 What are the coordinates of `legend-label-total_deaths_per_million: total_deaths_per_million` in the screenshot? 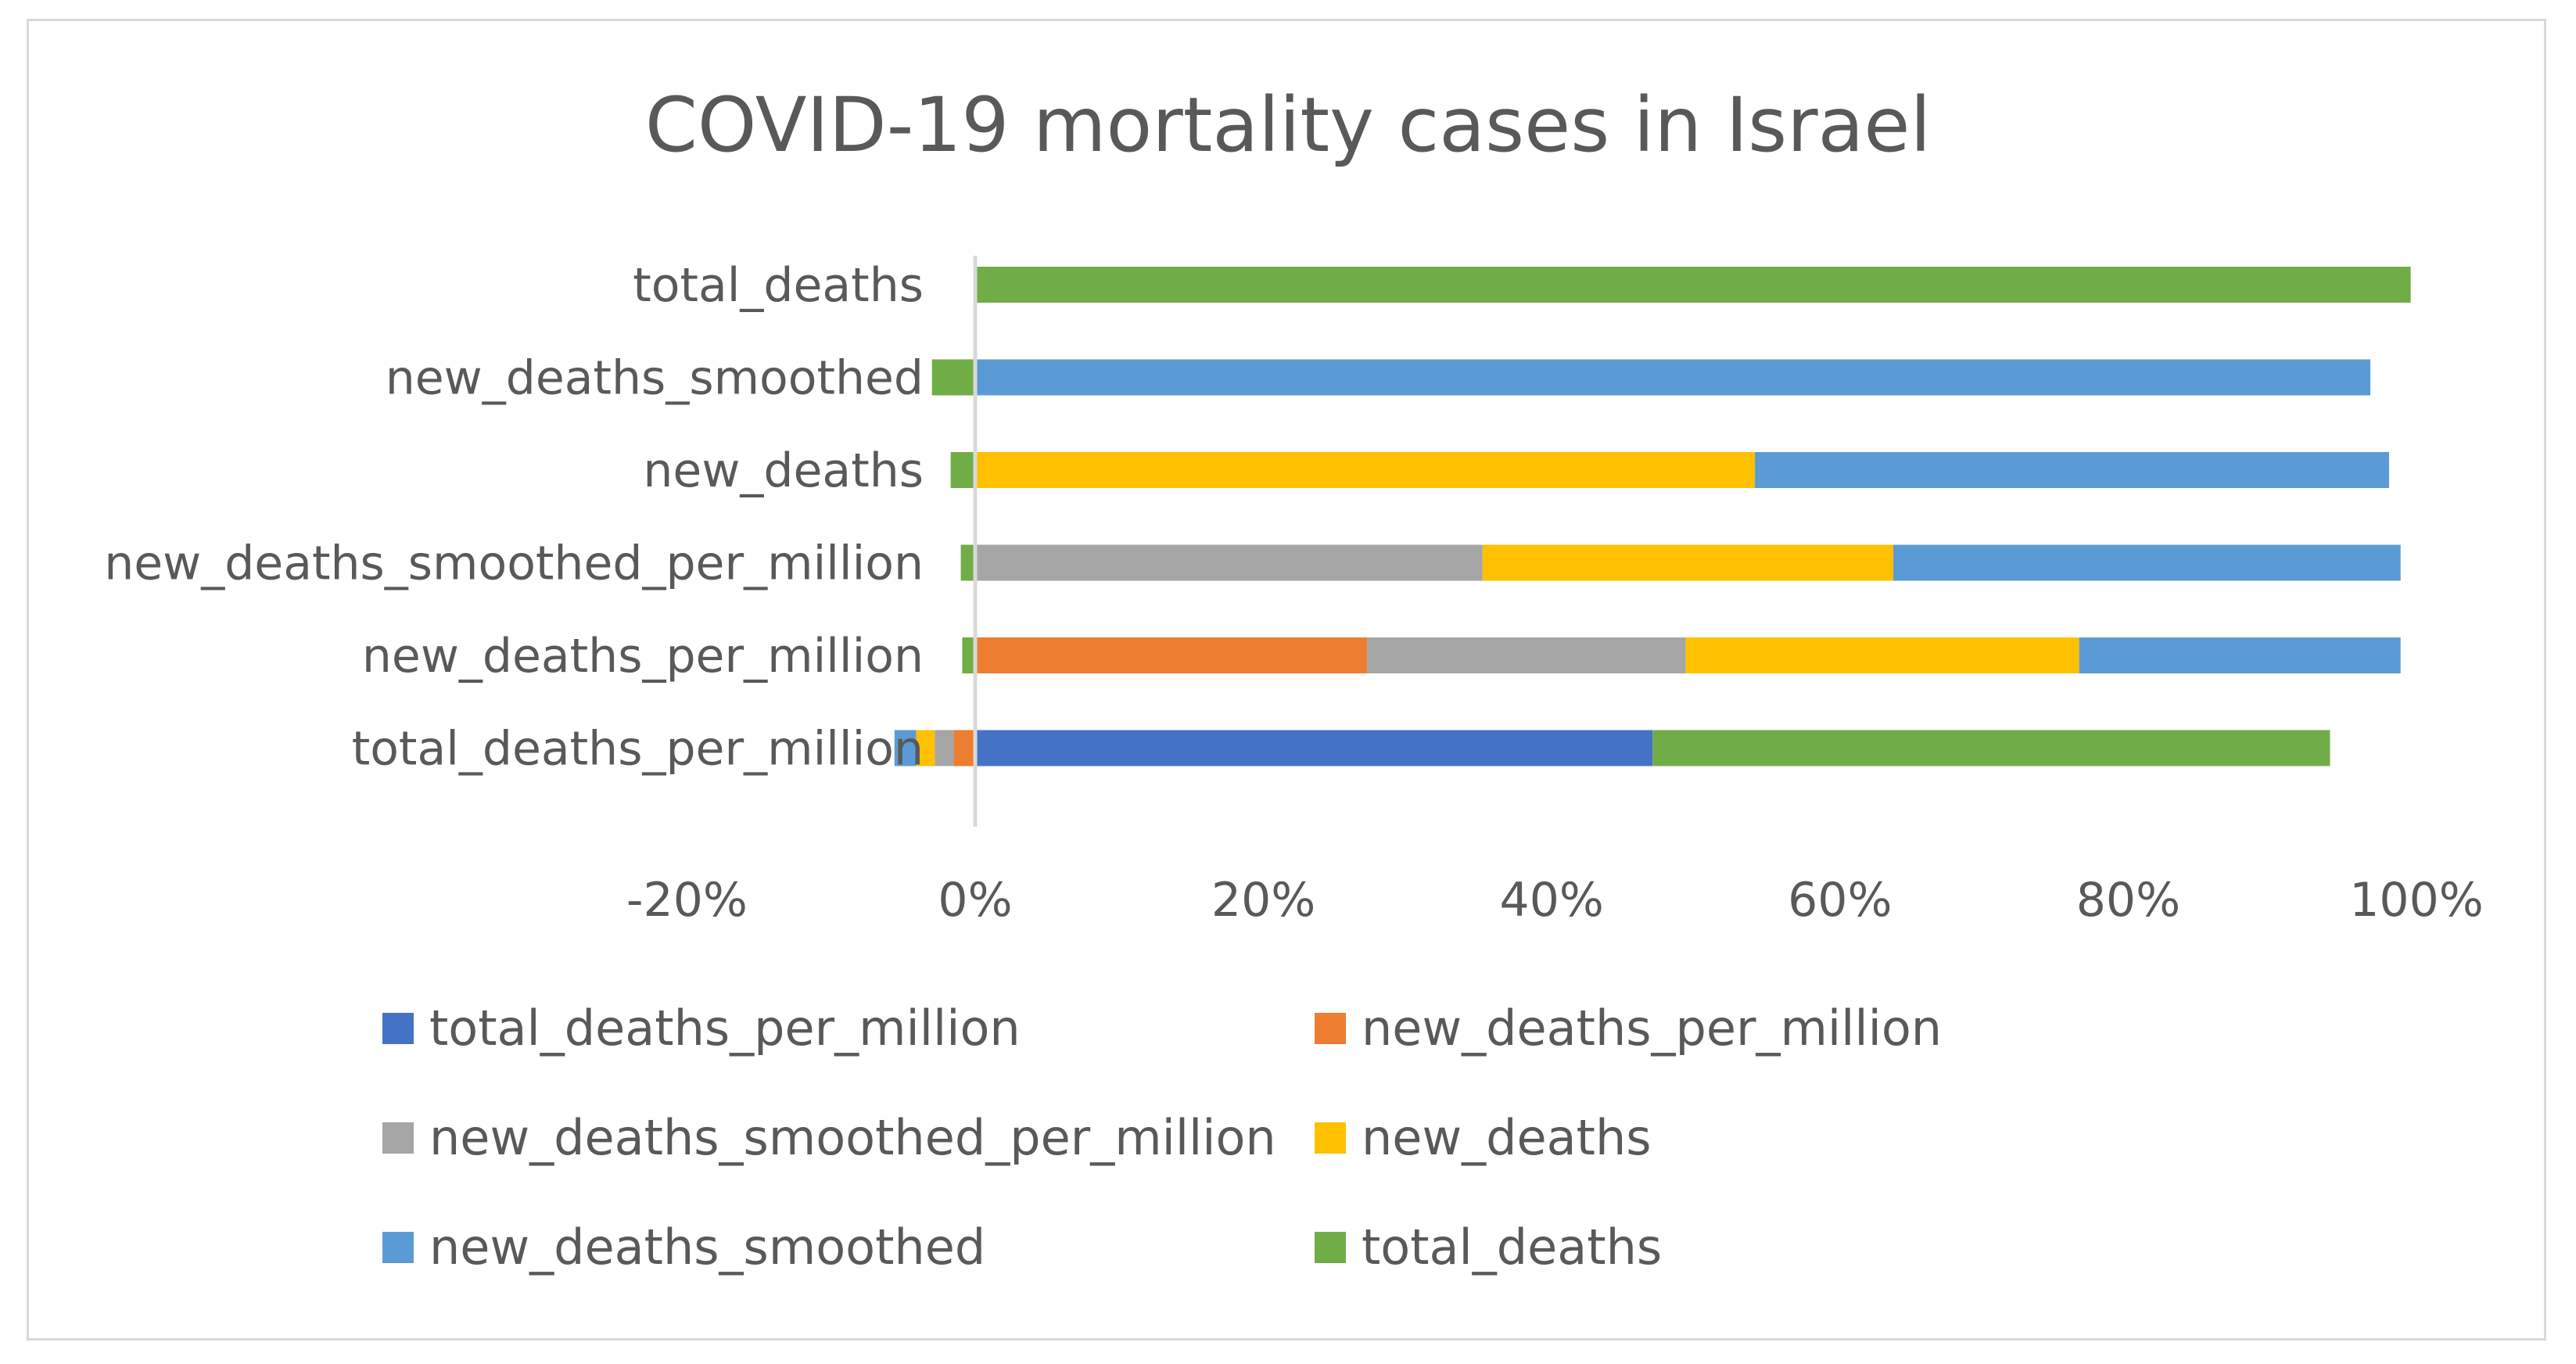 It's located at (725, 1028).